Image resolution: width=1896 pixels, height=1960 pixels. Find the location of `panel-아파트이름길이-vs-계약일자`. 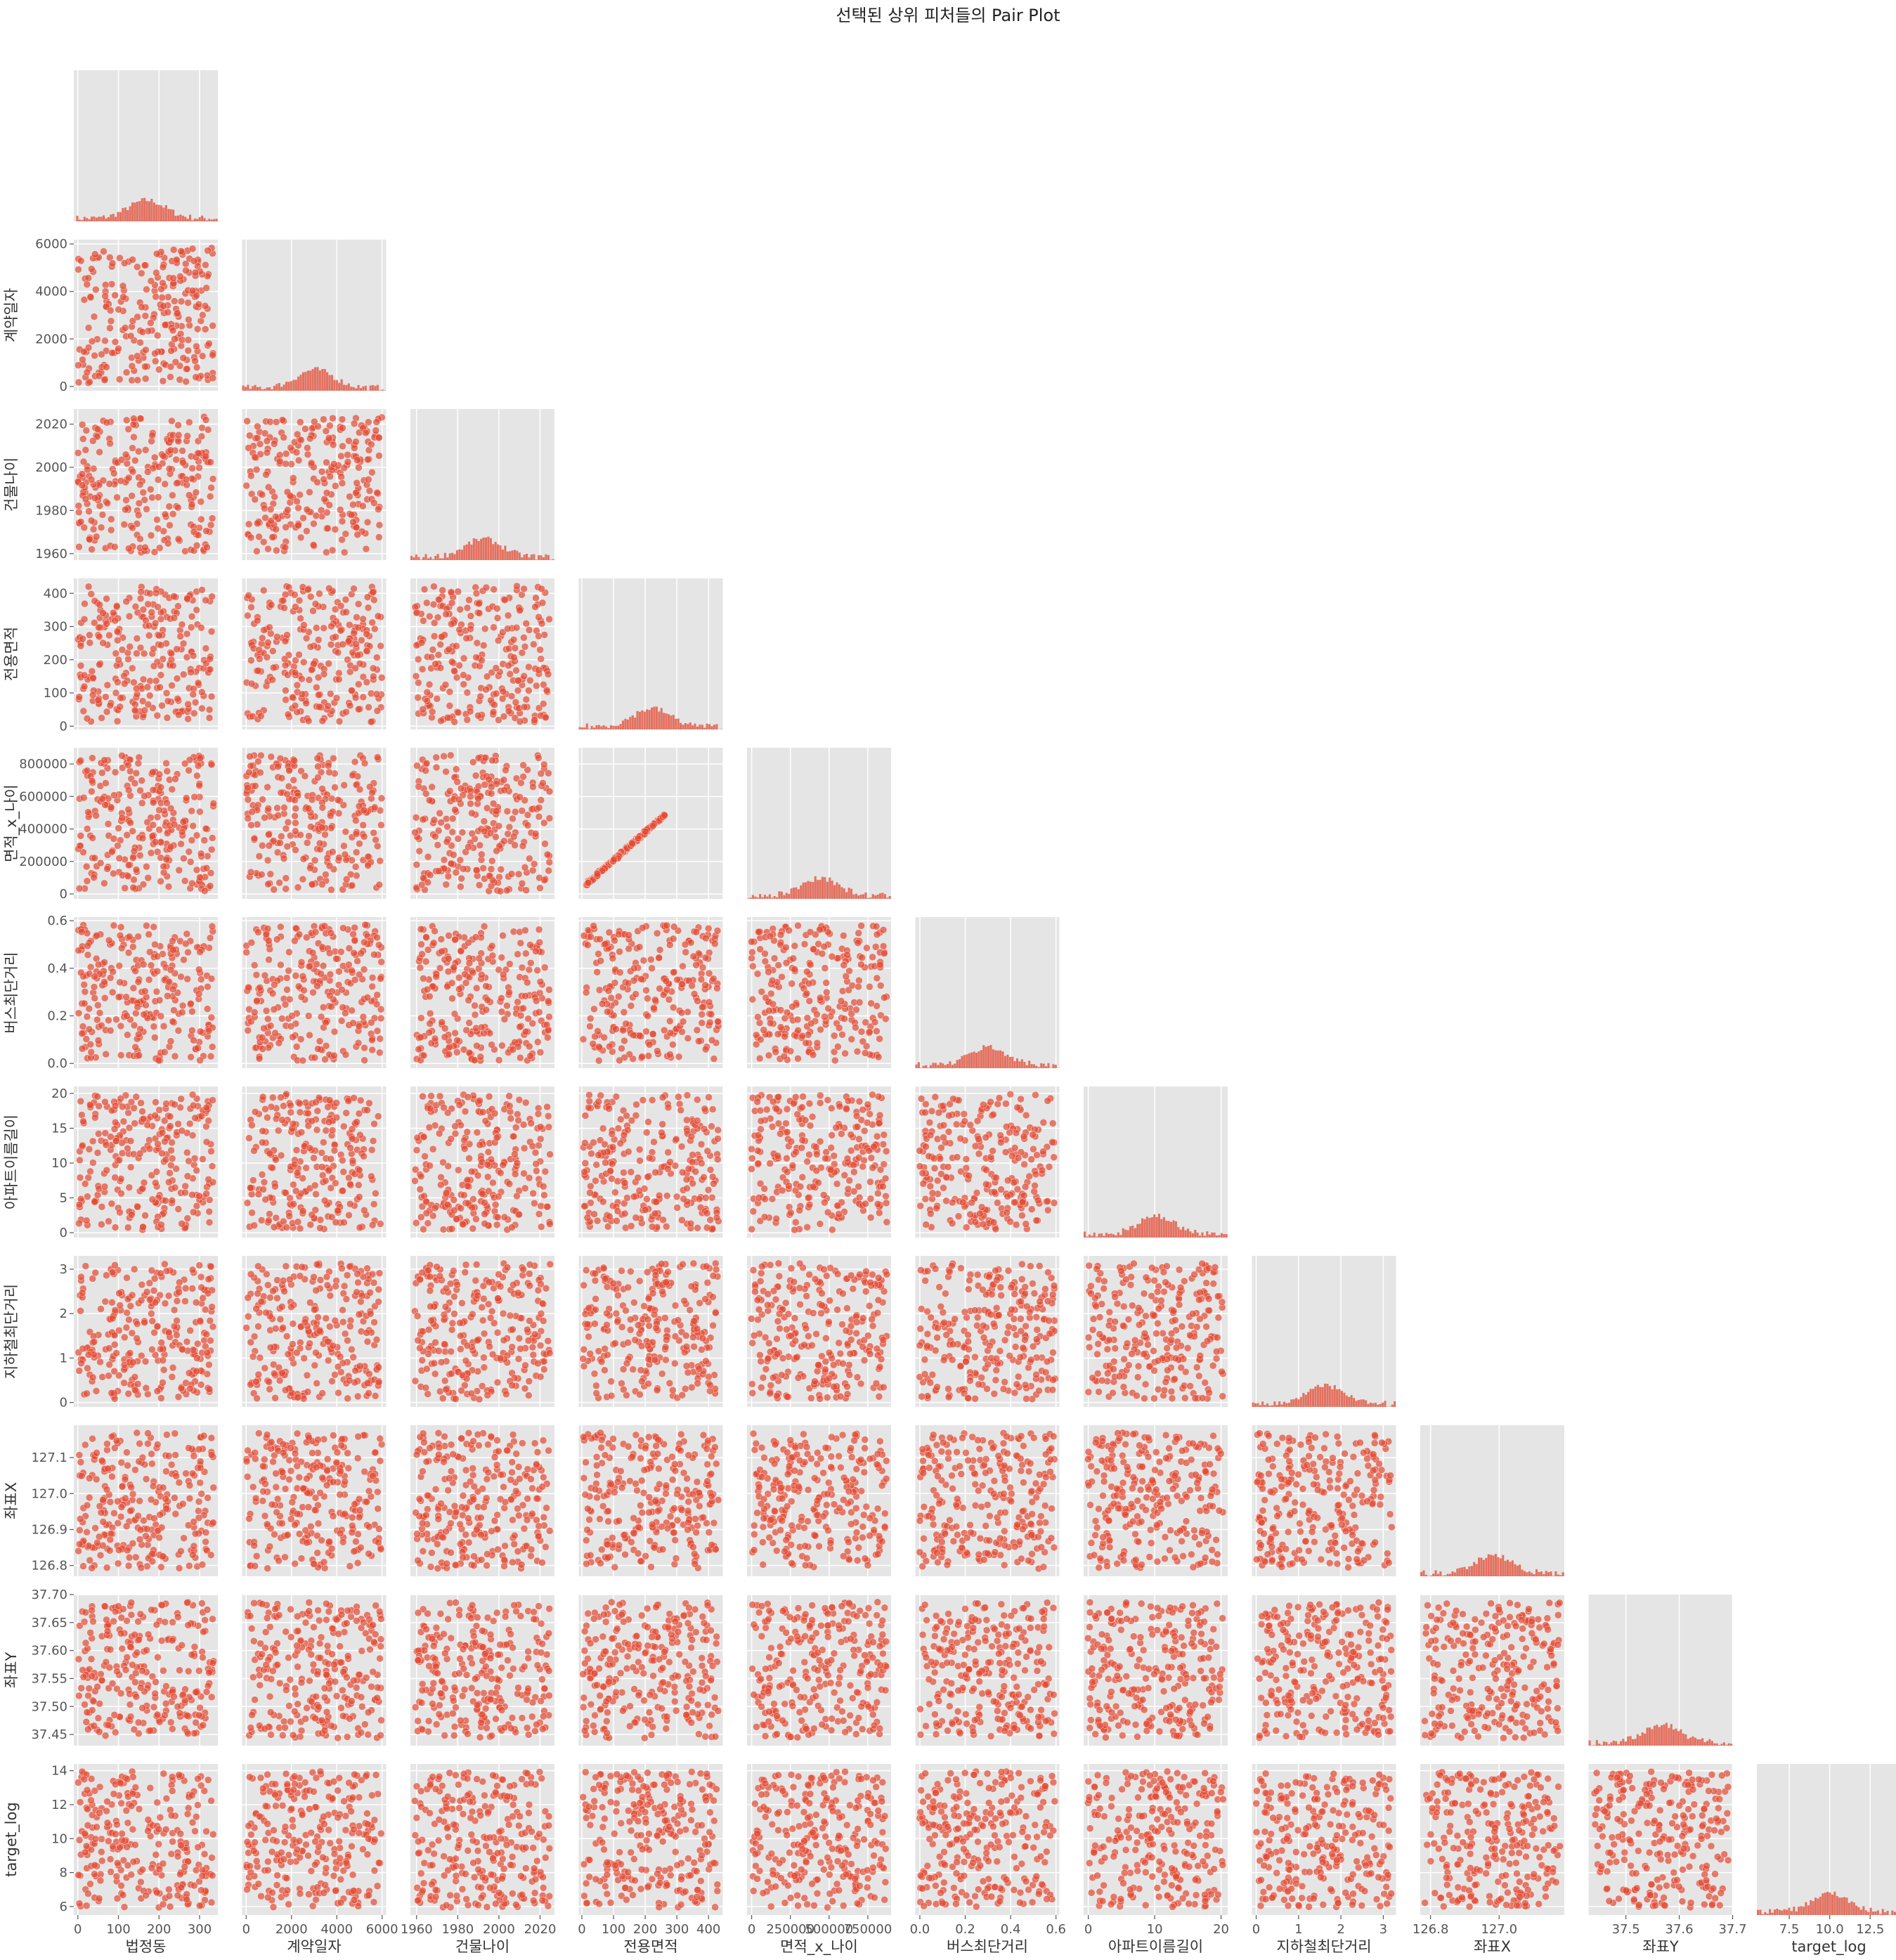

panel-아파트이름길이-vs-계약일자 is located at coordinates (315, 1162).